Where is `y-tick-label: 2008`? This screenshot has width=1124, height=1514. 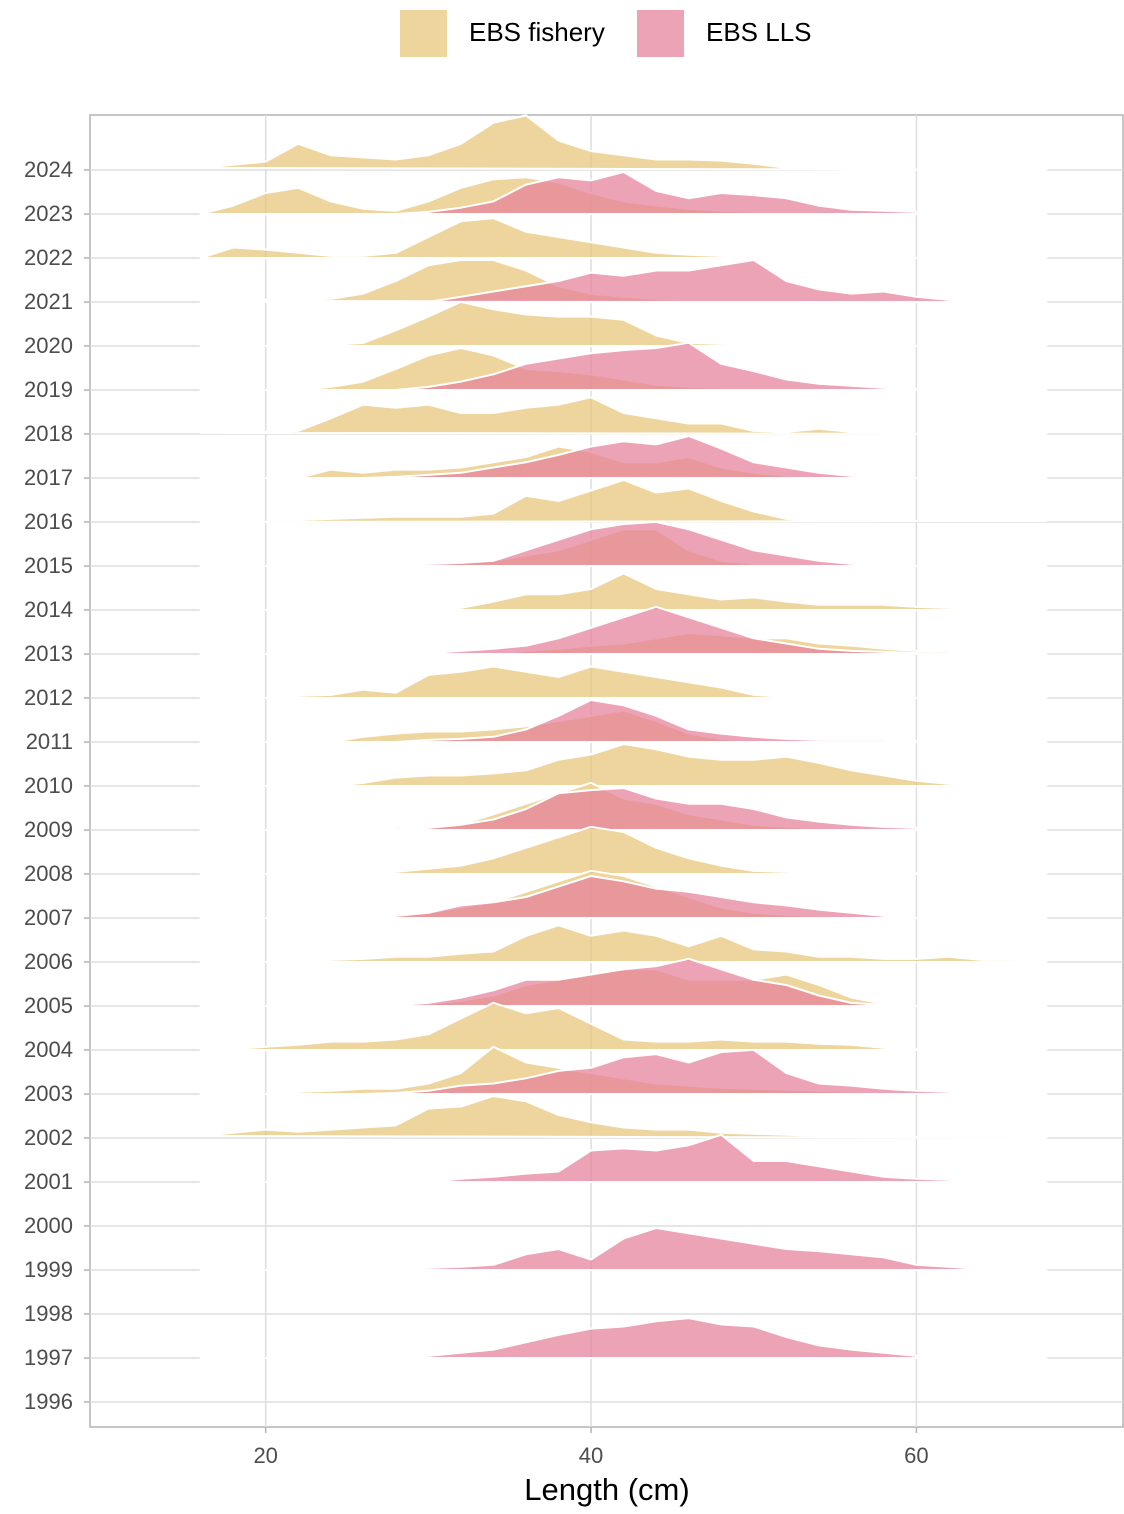
y-tick-label: 2008 is located at coordinates (48, 873).